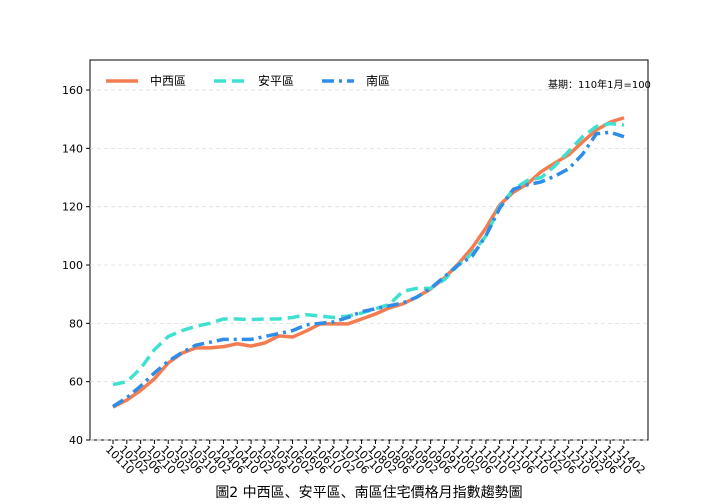 The height and width of the screenshot is (504, 720). I want to click on y-tick-label: 40, so click(76, 440).